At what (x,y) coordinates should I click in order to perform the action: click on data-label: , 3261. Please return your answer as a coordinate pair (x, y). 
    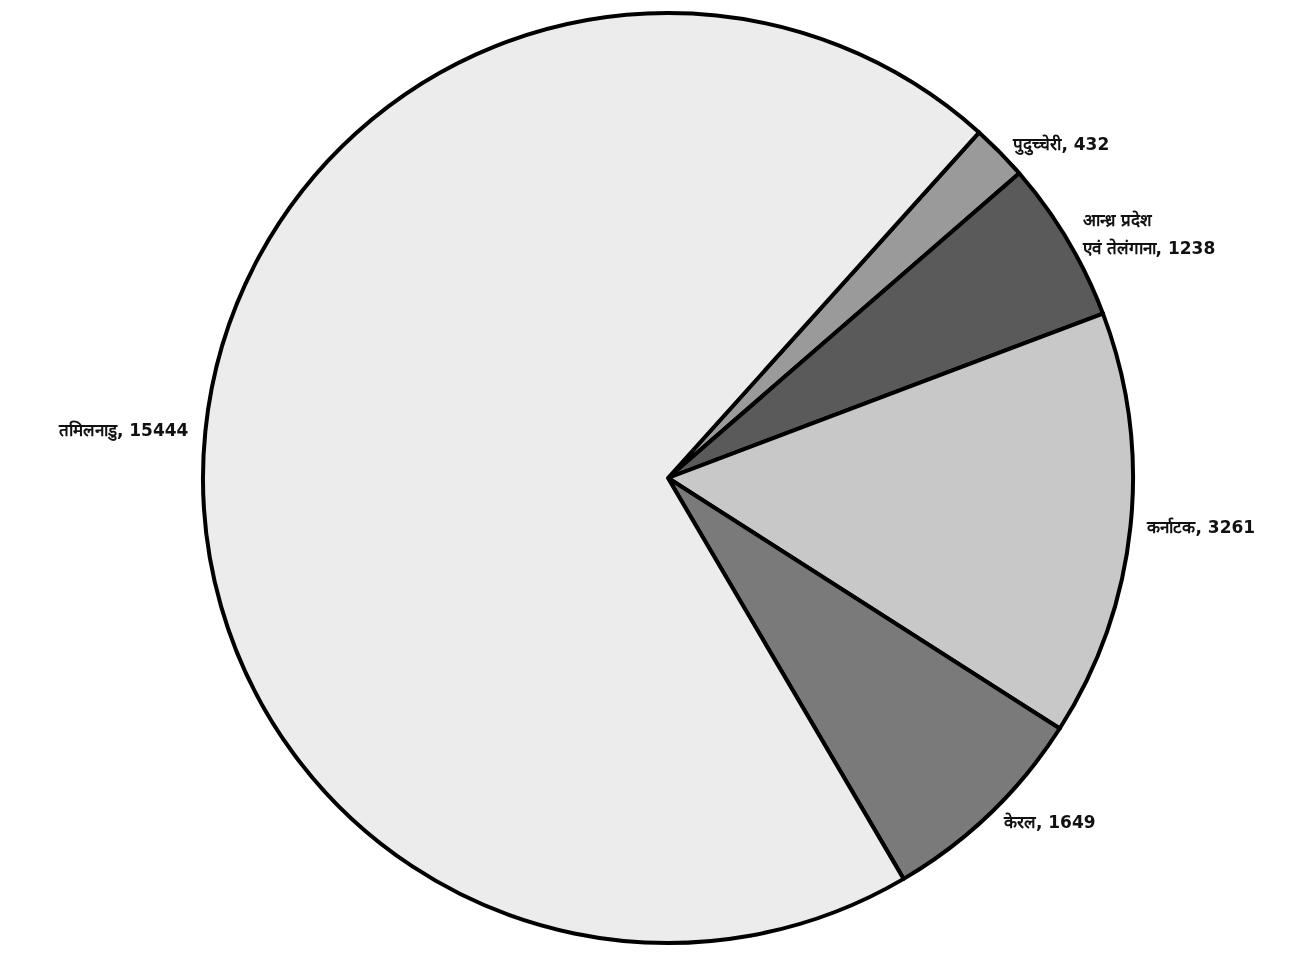
    Looking at the image, I should click on (1225, 527).